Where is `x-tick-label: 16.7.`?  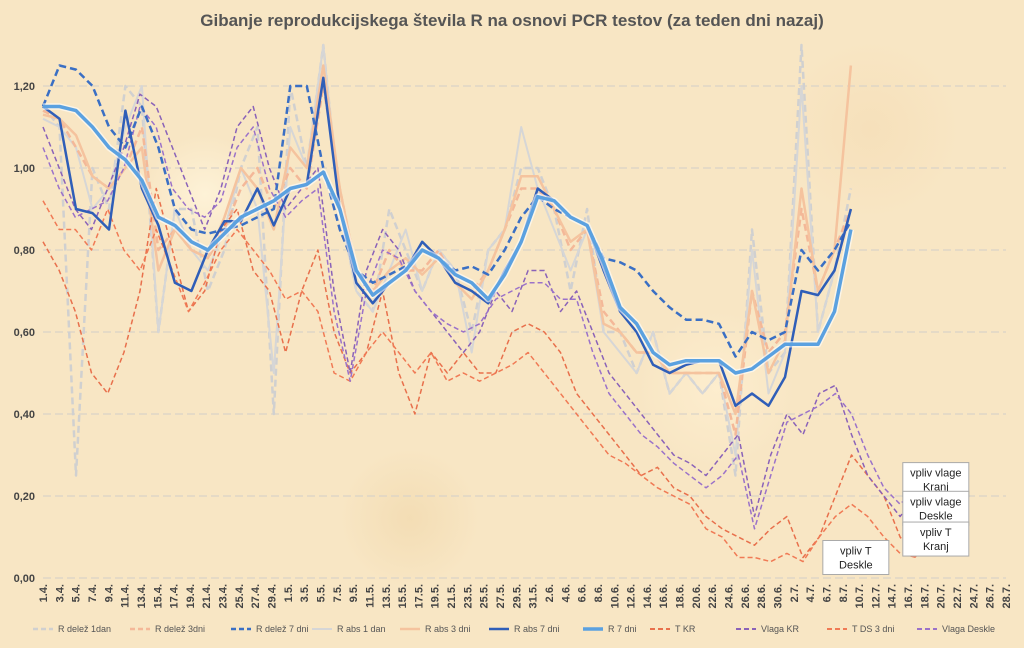 x-tick-label: 16.7. is located at coordinates (909, 596).